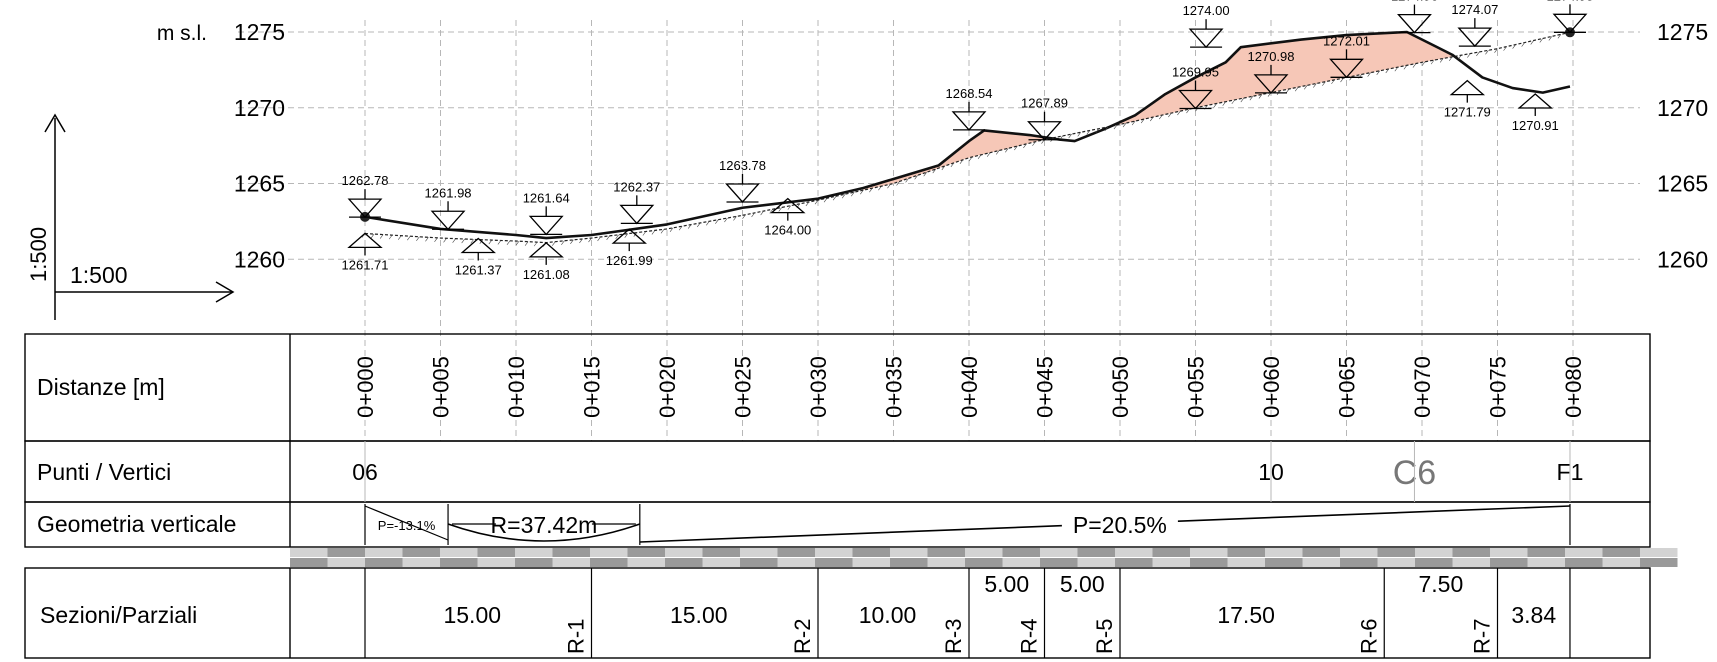 This screenshot has height=662, width=1717. What do you see at coordinates (894, 387) in the screenshot?
I see `station-label: 0+035` at bounding box center [894, 387].